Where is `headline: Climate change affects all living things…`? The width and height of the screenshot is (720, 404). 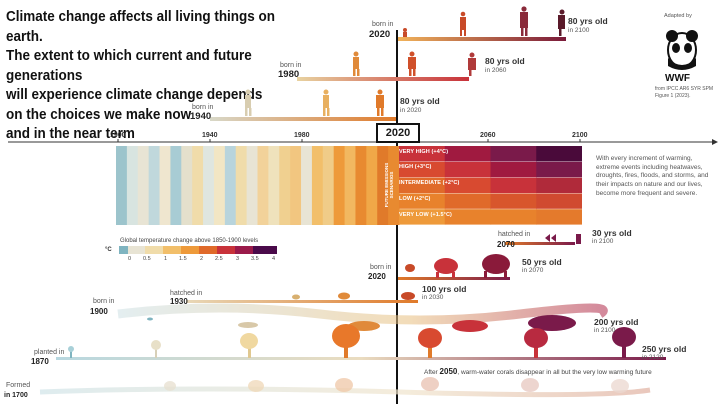 headline: Climate change affects all living things… is located at coordinates (159, 76).